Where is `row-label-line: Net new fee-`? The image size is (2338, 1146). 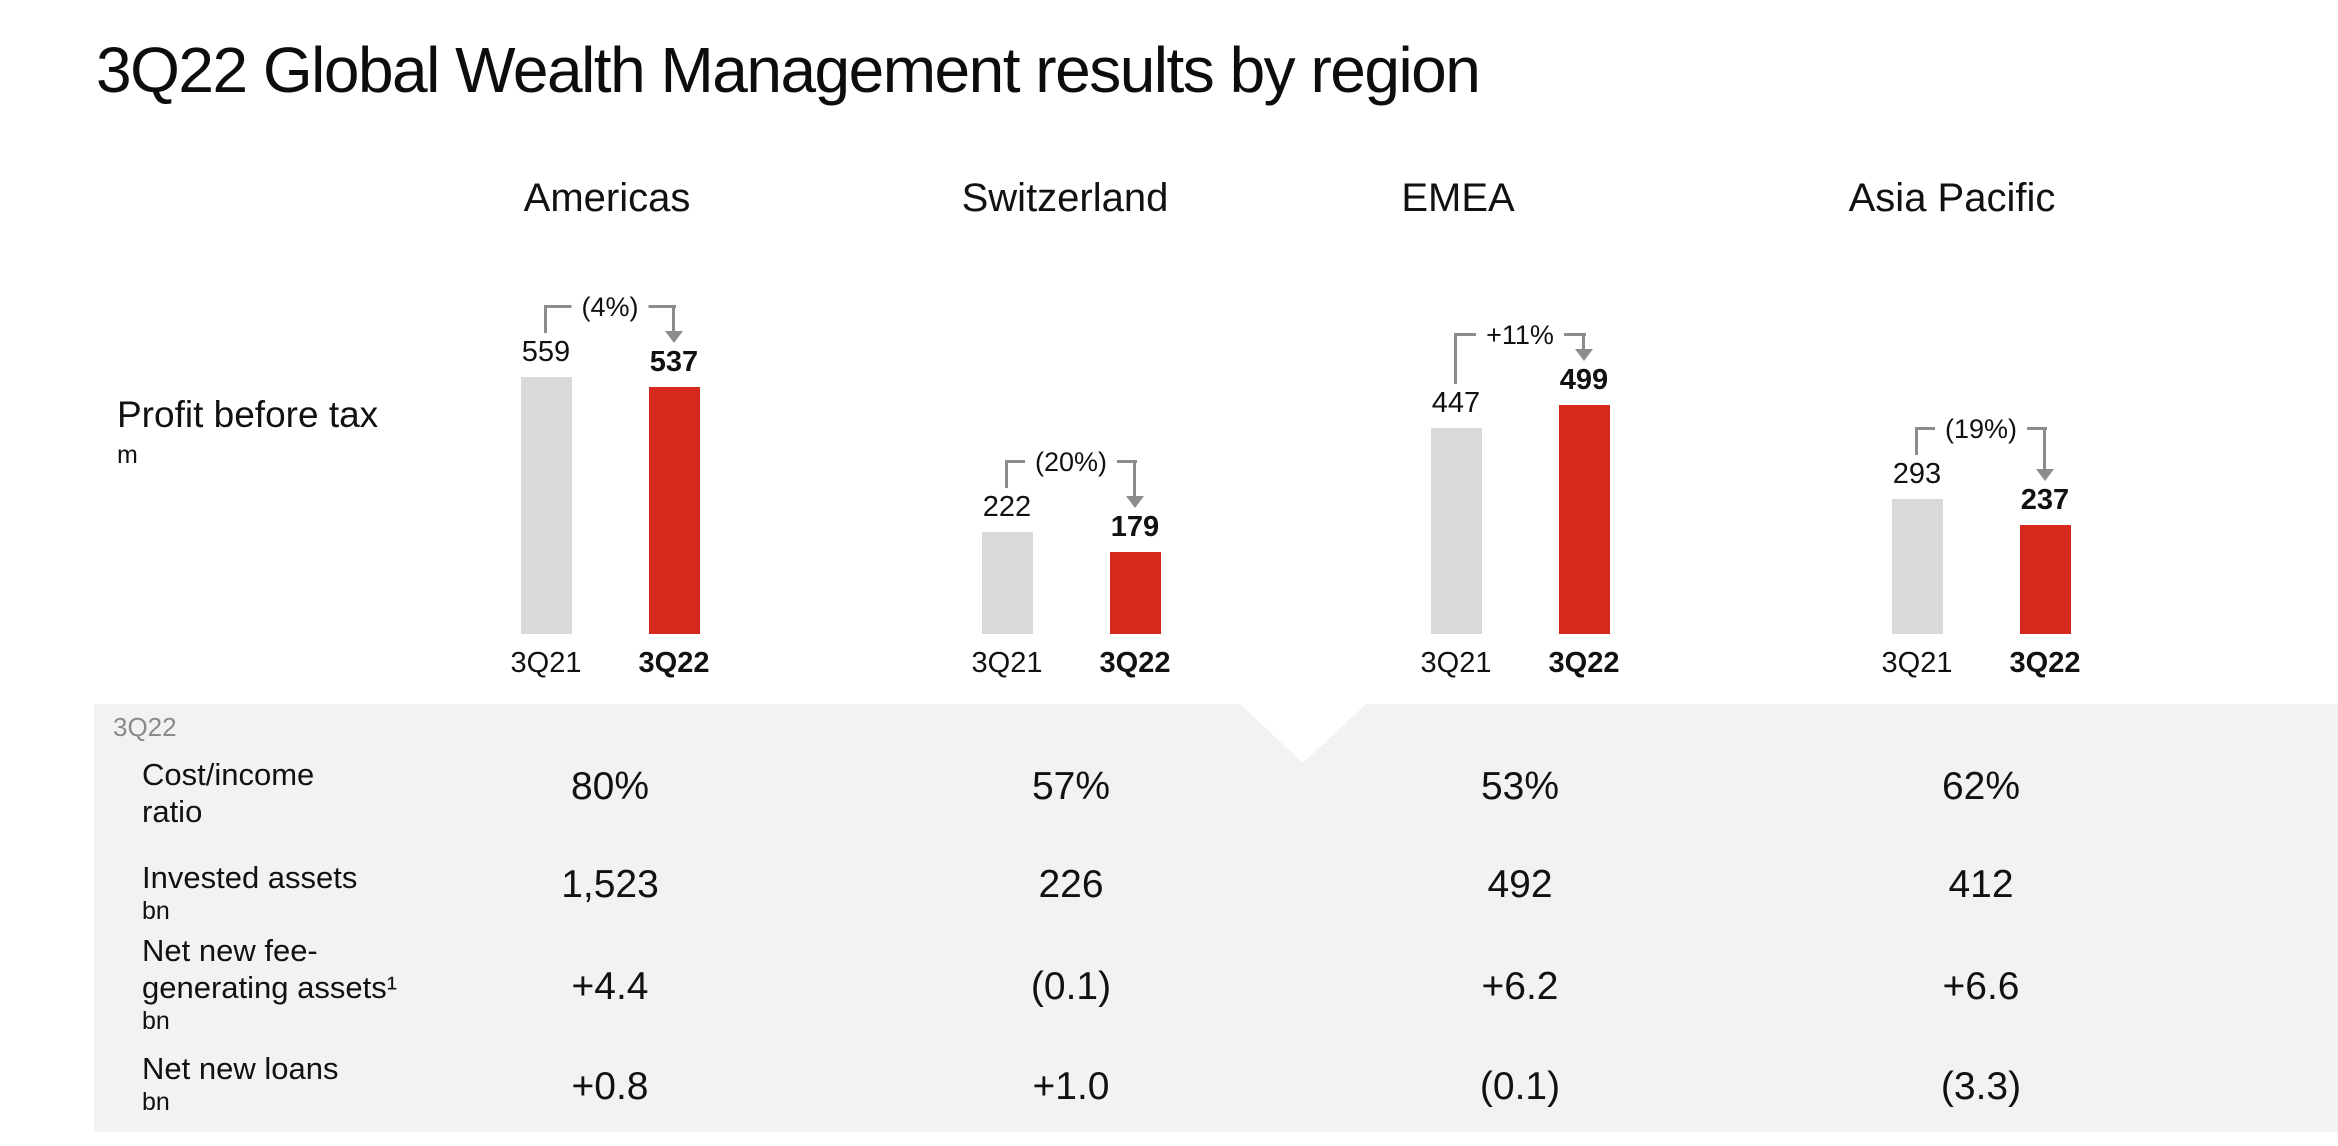
row-label-line: Net new fee- is located at coordinates (230, 950).